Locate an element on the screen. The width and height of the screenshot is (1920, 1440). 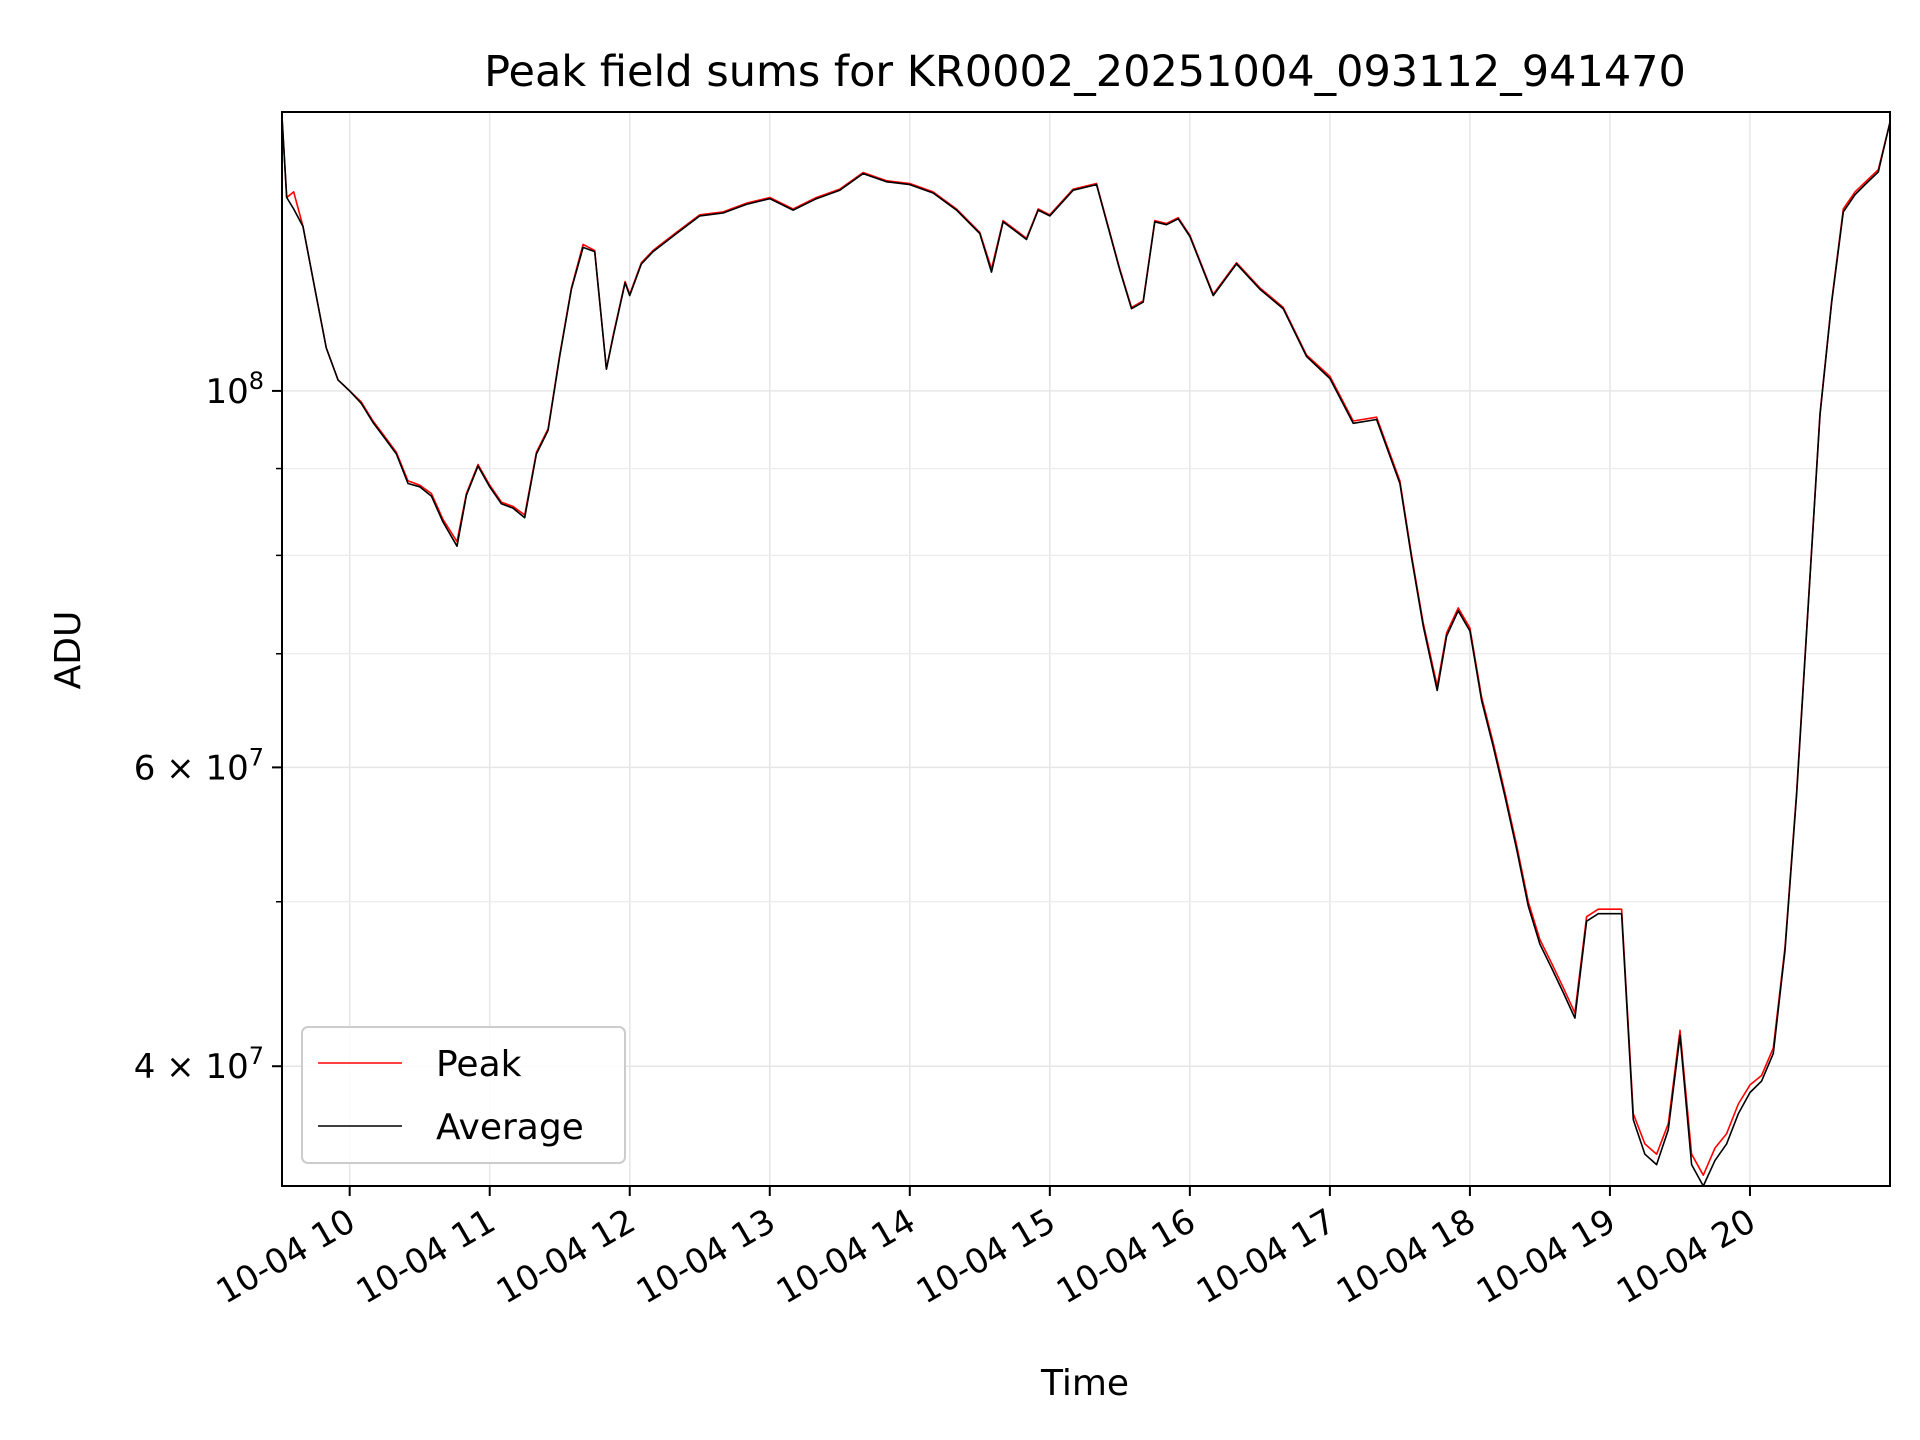
x-axis-title: Time is located at coordinates (1084, 1383).